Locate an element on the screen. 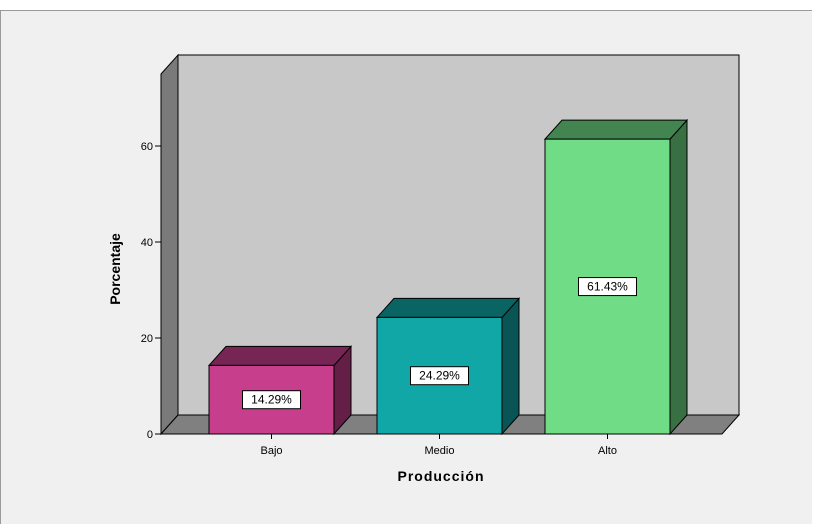 This screenshot has height=526, width=814. x-axis: Bajo Medio Alto is located at coordinates (441, 445).